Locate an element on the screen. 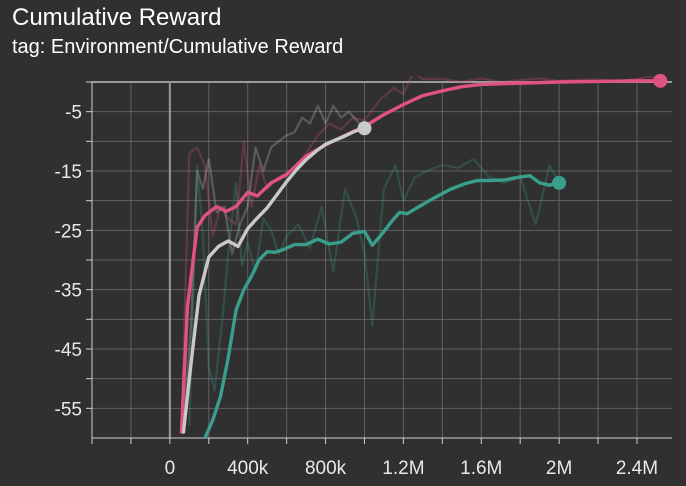 Image resolution: width=686 pixels, height=486 pixels. y-tick-label: -55 is located at coordinates (68, 409).